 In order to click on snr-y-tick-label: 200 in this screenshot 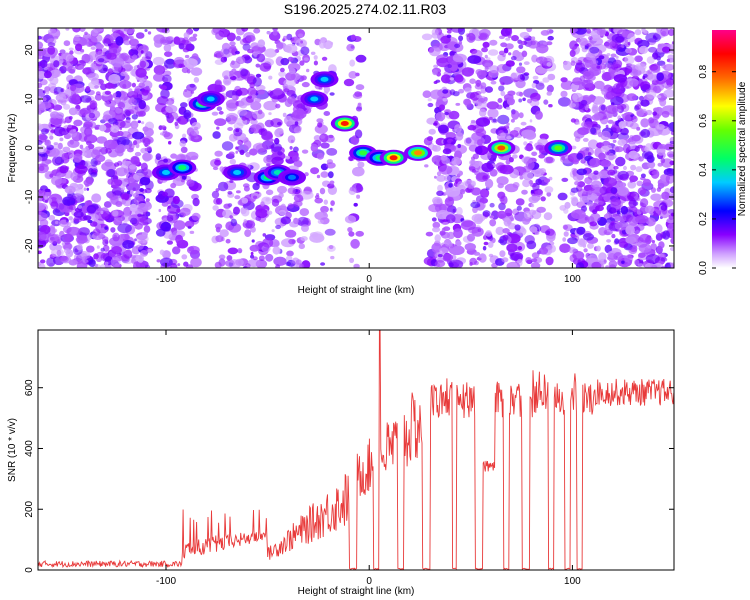, I will do `click(29, 508)`.